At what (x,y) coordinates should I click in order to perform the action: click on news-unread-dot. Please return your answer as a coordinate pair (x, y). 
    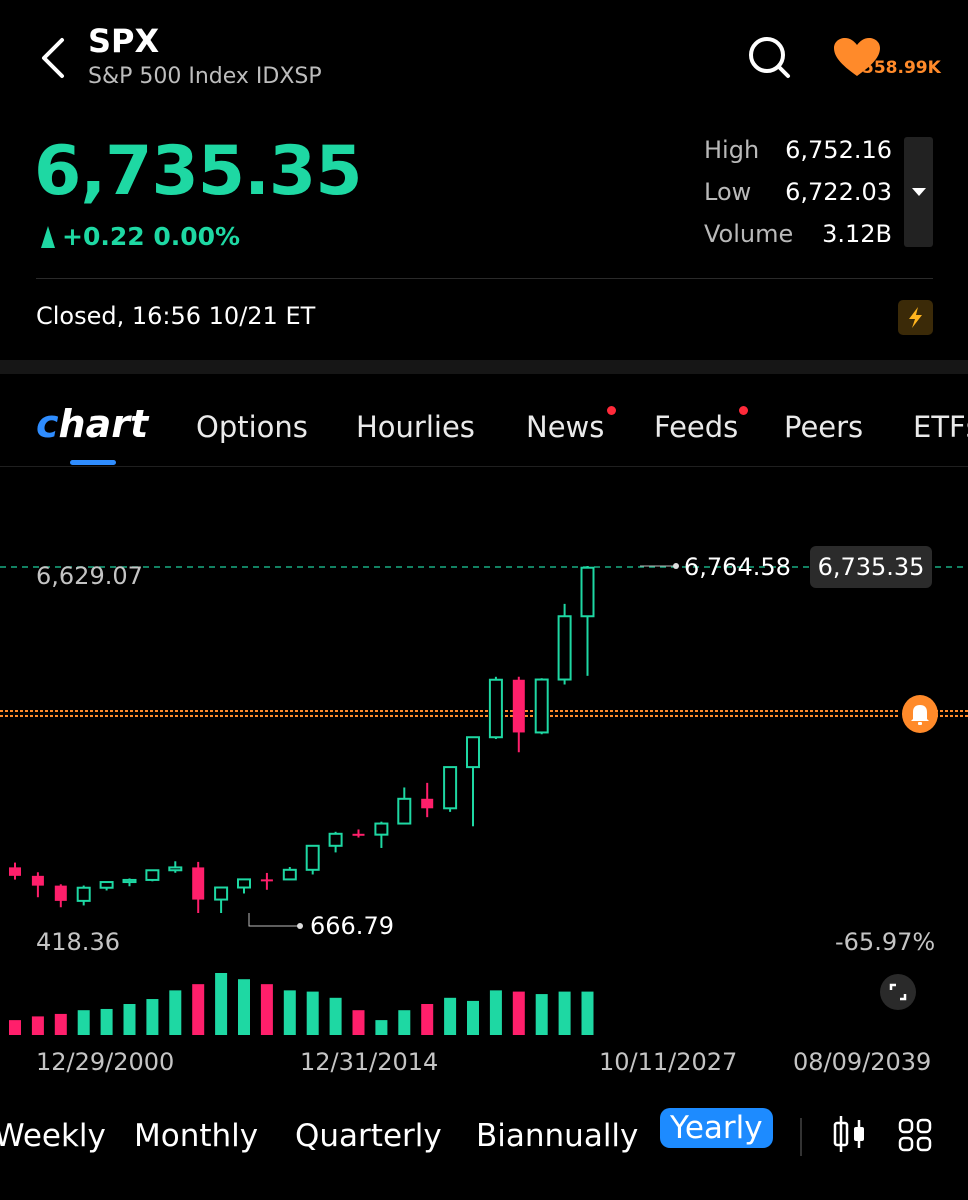
    Looking at the image, I should click on (611, 410).